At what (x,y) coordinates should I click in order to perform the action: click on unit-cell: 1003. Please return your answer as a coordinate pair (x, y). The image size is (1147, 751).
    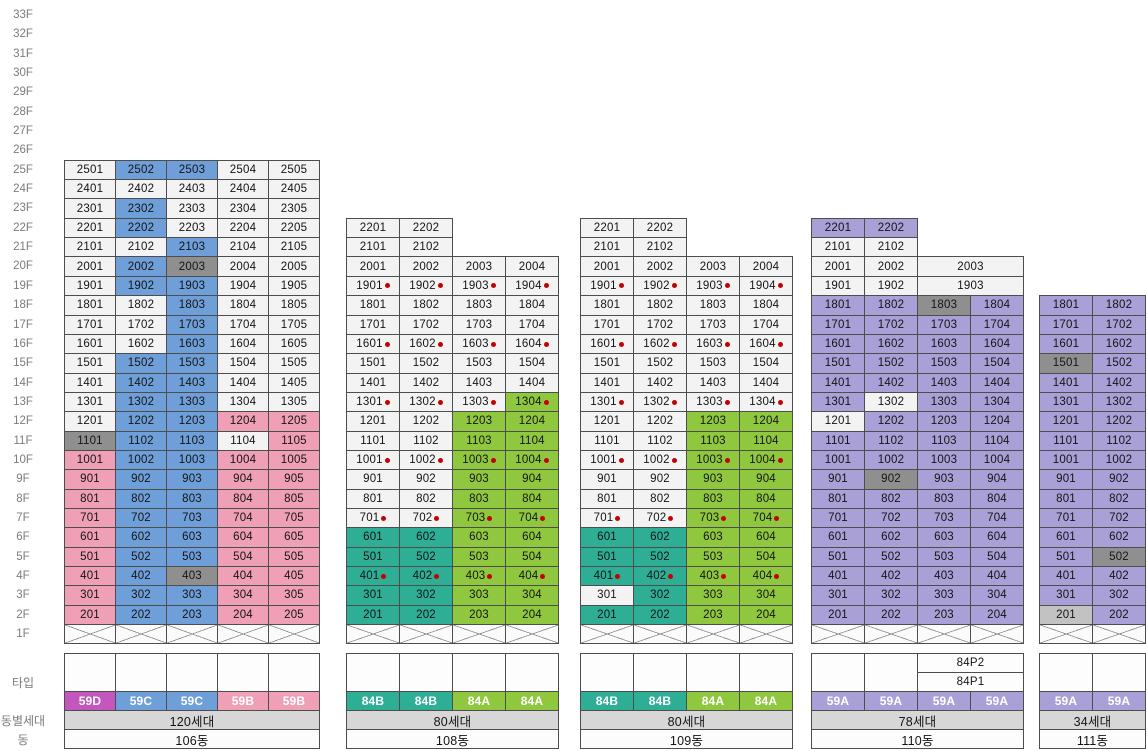
    Looking at the image, I should click on (944, 460).